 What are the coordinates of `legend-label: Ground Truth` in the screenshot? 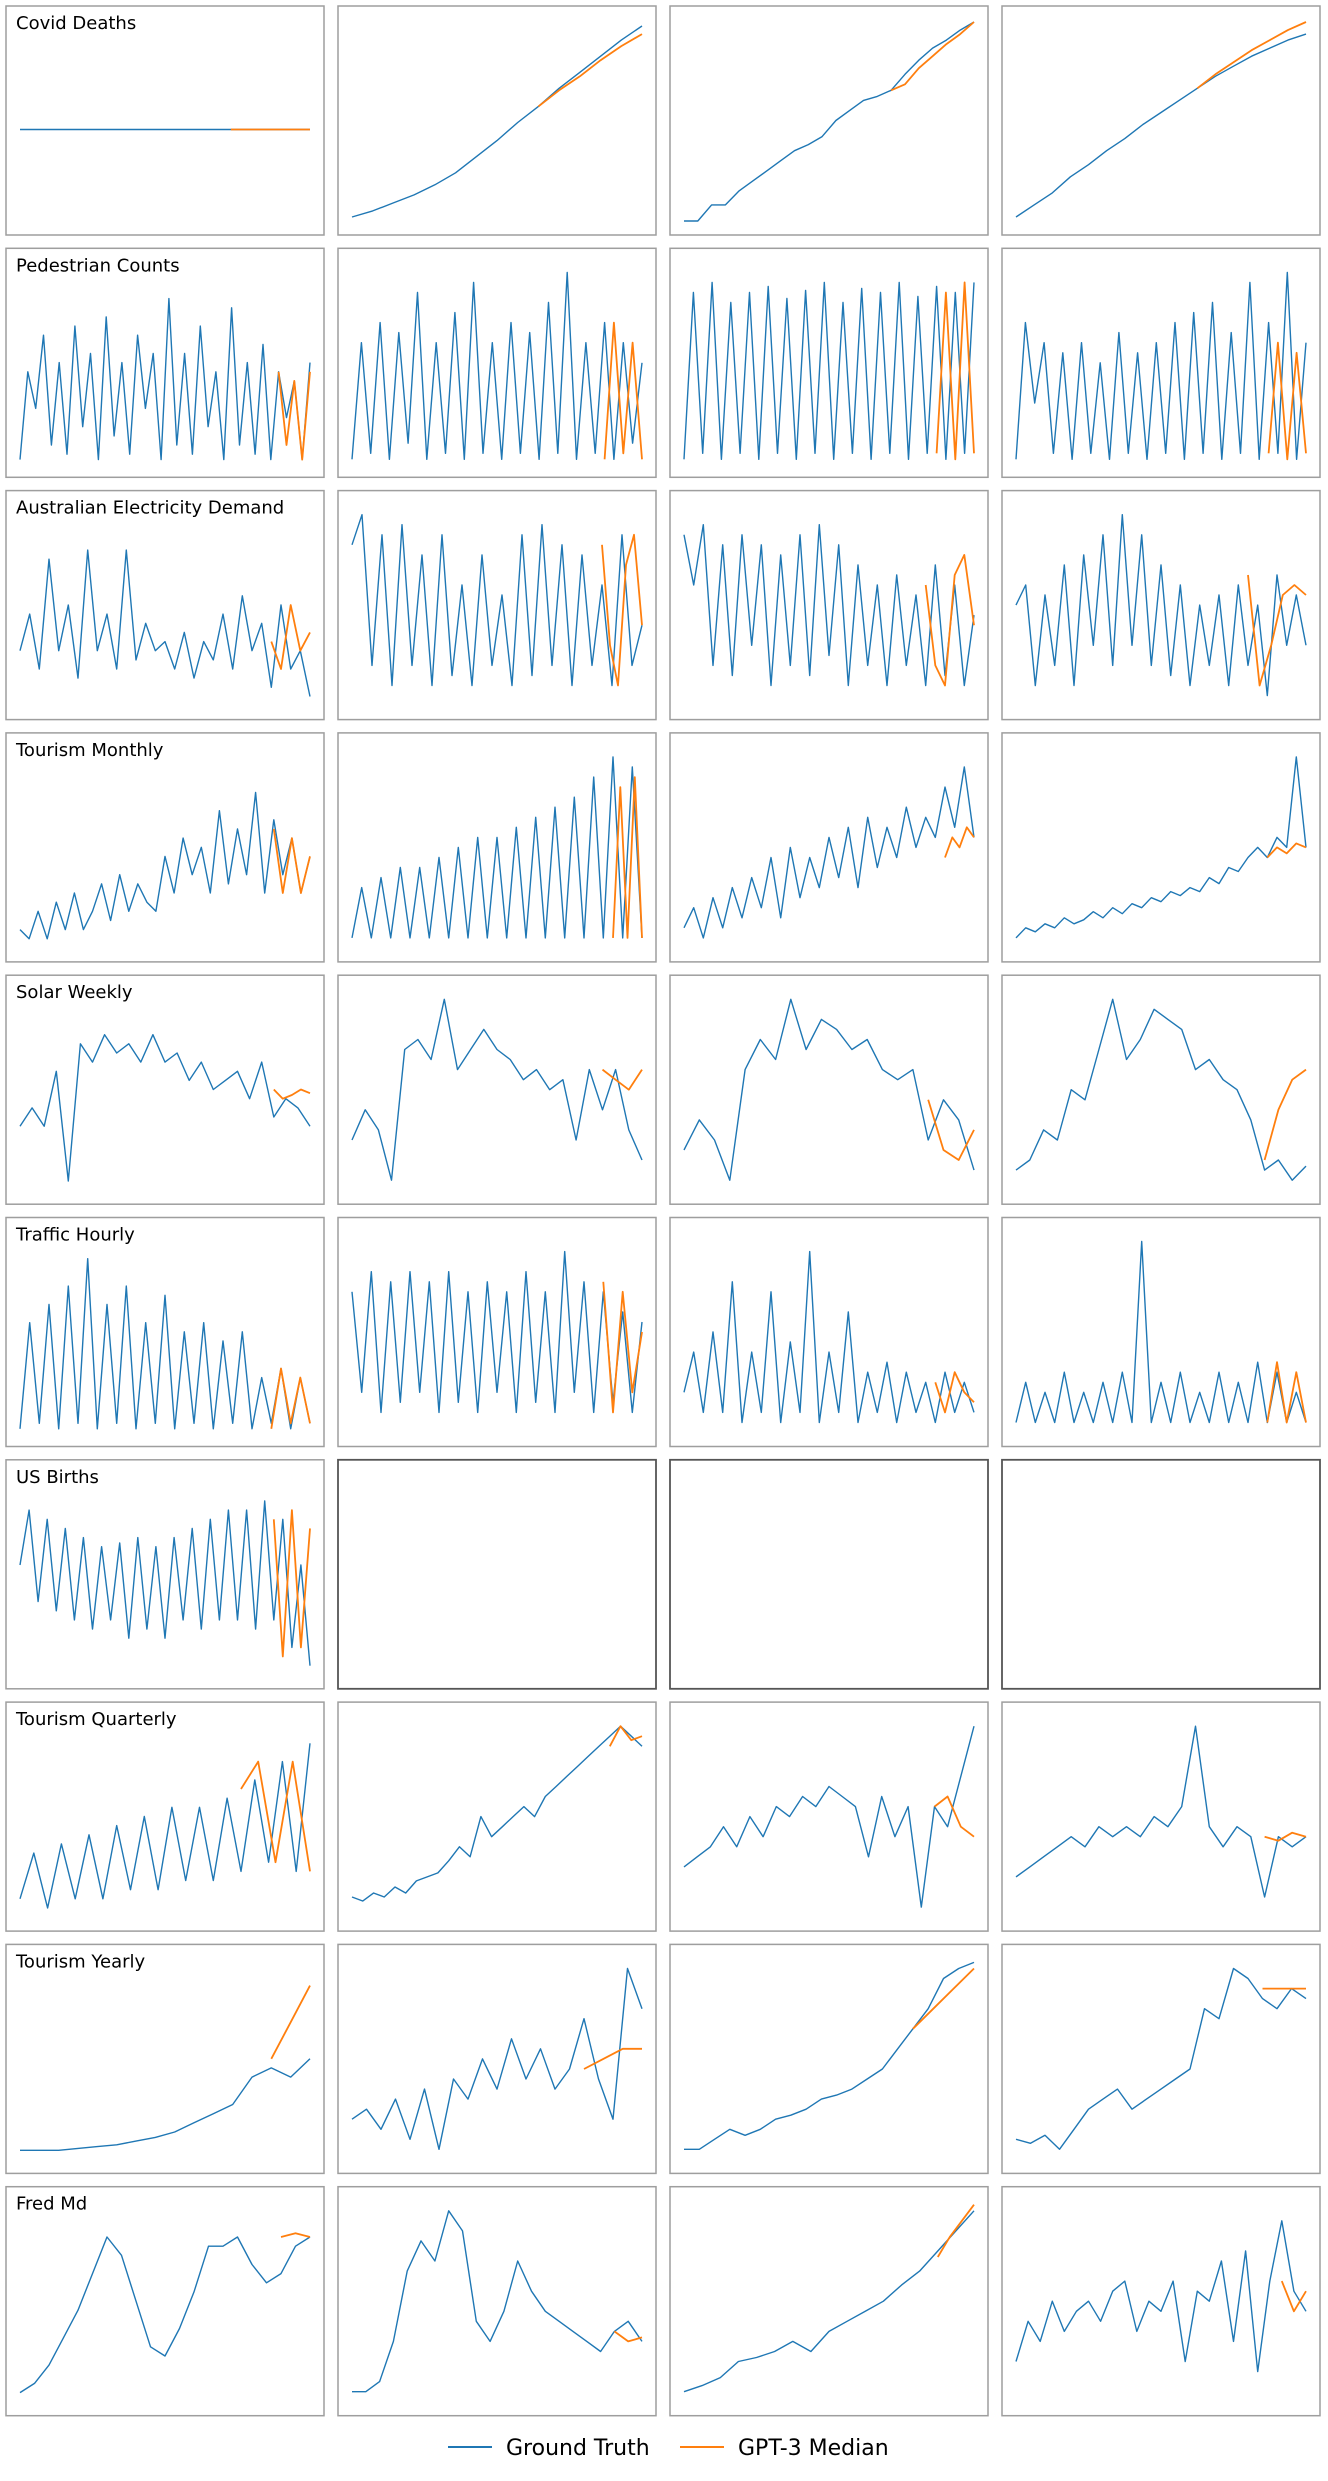 It's located at (578, 2448).